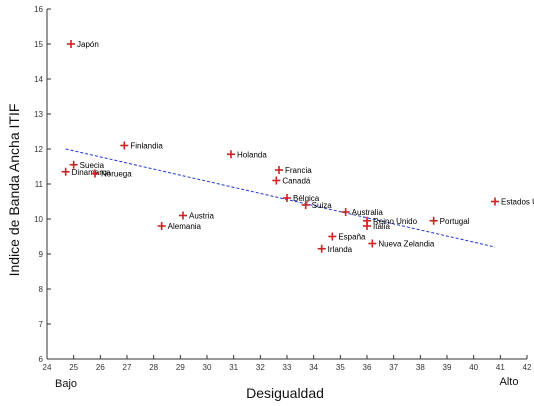  I want to click on x-tick-label: 41, so click(500, 367).